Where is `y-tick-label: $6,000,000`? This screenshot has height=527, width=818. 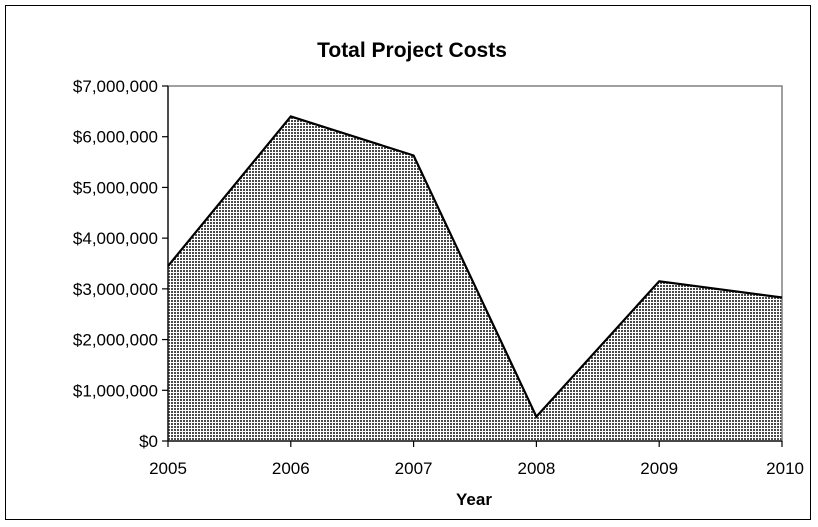
y-tick-label: $6,000,000 is located at coordinates (115, 137).